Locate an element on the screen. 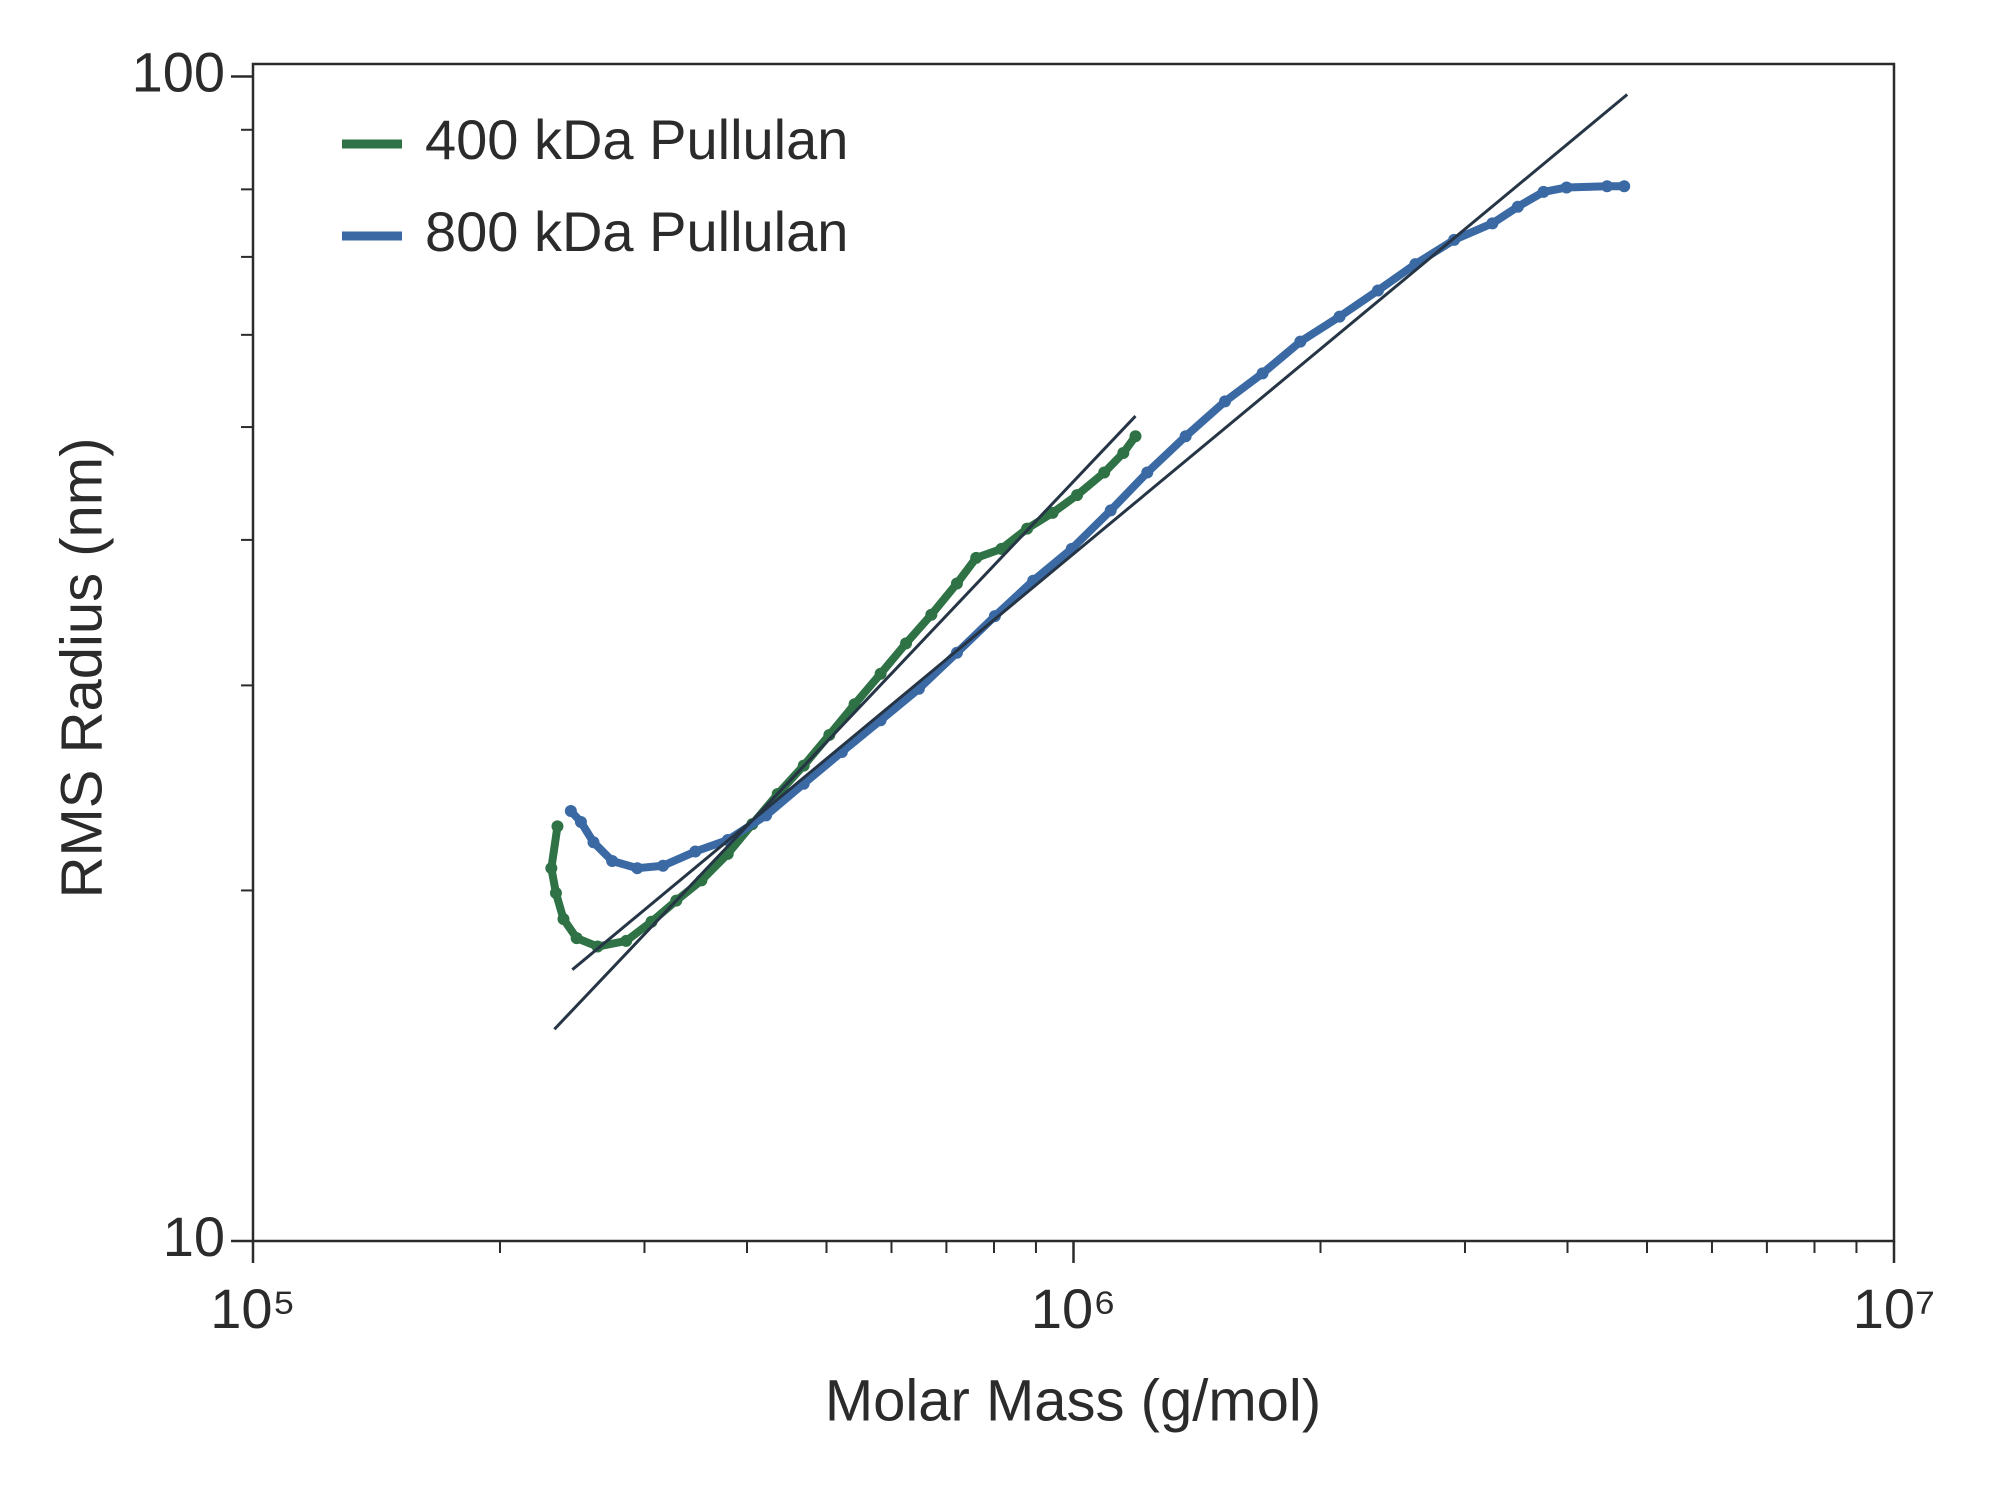 The height and width of the screenshot is (1494, 2000). fit-line is located at coordinates (845, 723).